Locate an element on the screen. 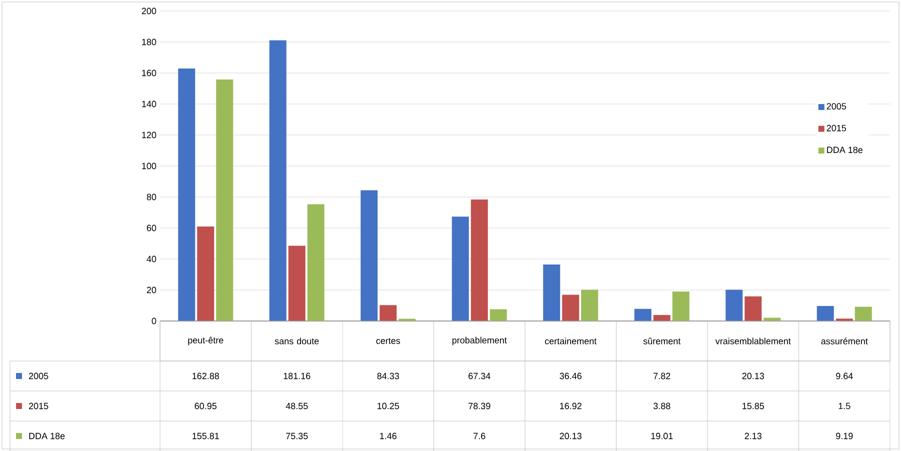 The height and width of the screenshot is (451, 901). legend-label: 2015 is located at coordinates (836, 128).